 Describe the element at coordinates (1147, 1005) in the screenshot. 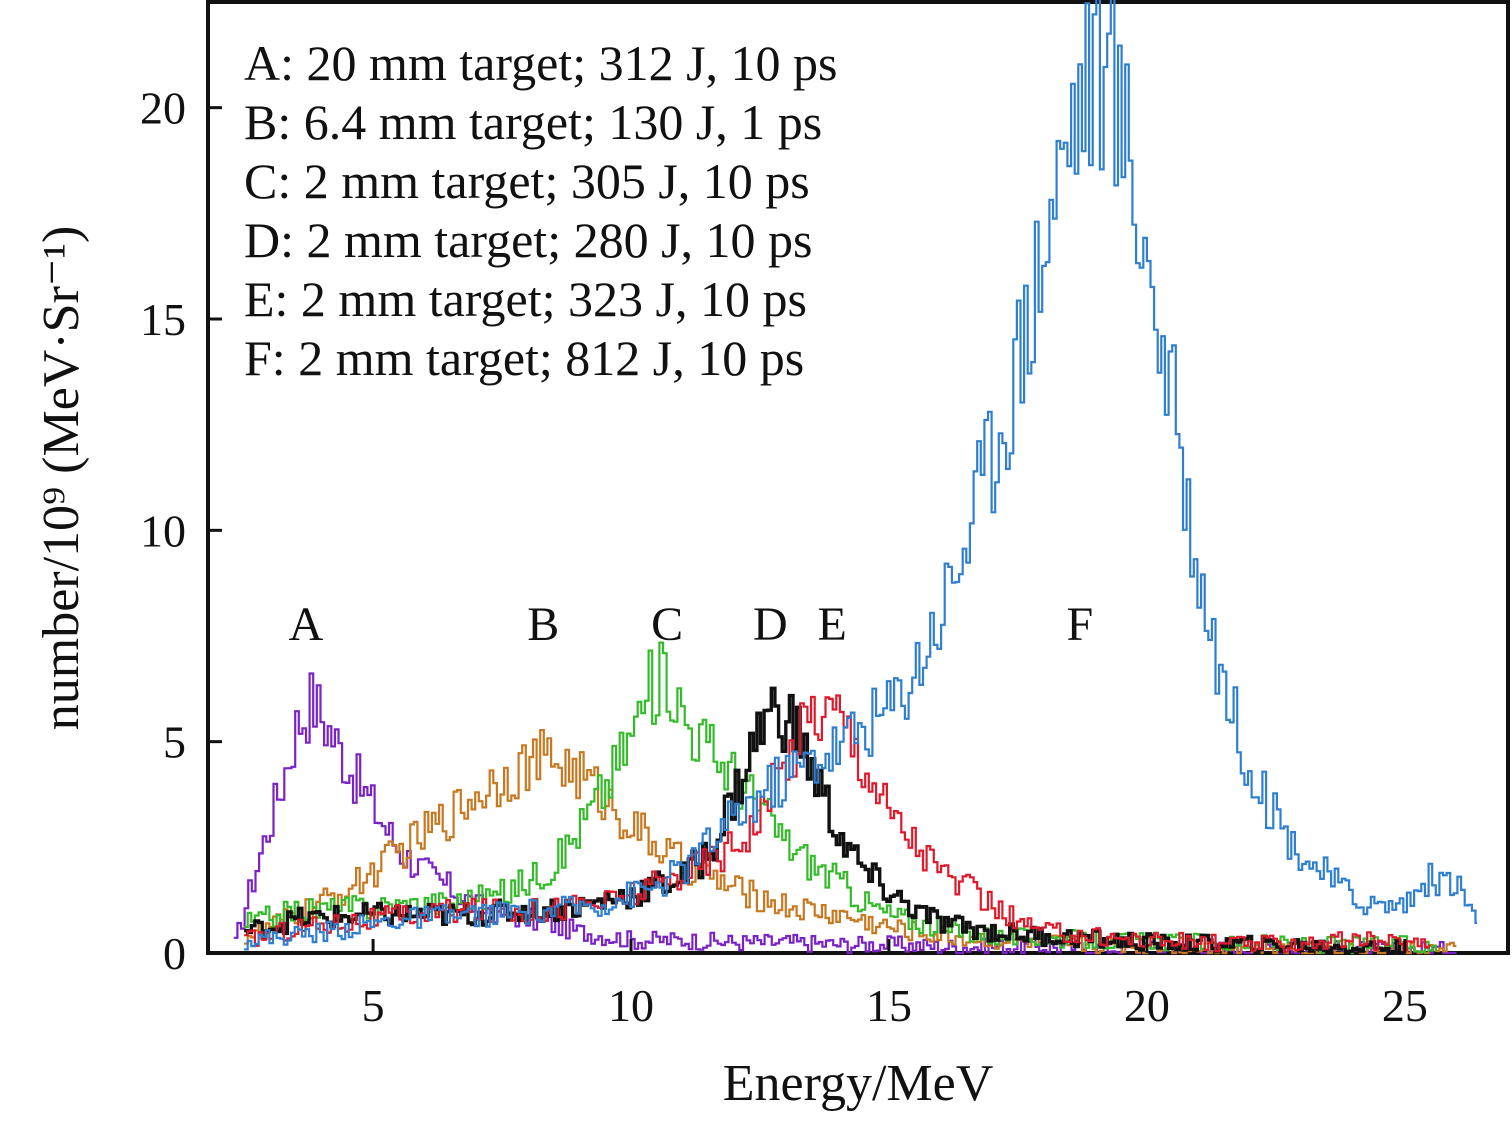

I see `x-tick-label-3: 20` at that location.